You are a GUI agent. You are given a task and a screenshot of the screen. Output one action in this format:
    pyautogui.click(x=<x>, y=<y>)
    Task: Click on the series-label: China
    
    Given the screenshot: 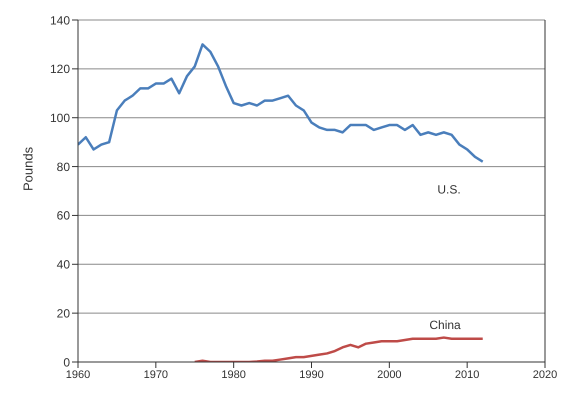 What is the action you would take?
    pyautogui.click(x=445, y=325)
    